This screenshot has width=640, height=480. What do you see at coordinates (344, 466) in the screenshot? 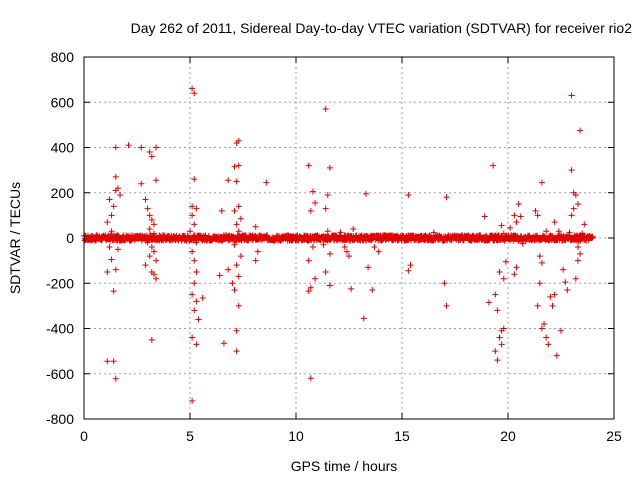
I see `x-axis-label: GPS time / hours` at bounding box center [344, 466].